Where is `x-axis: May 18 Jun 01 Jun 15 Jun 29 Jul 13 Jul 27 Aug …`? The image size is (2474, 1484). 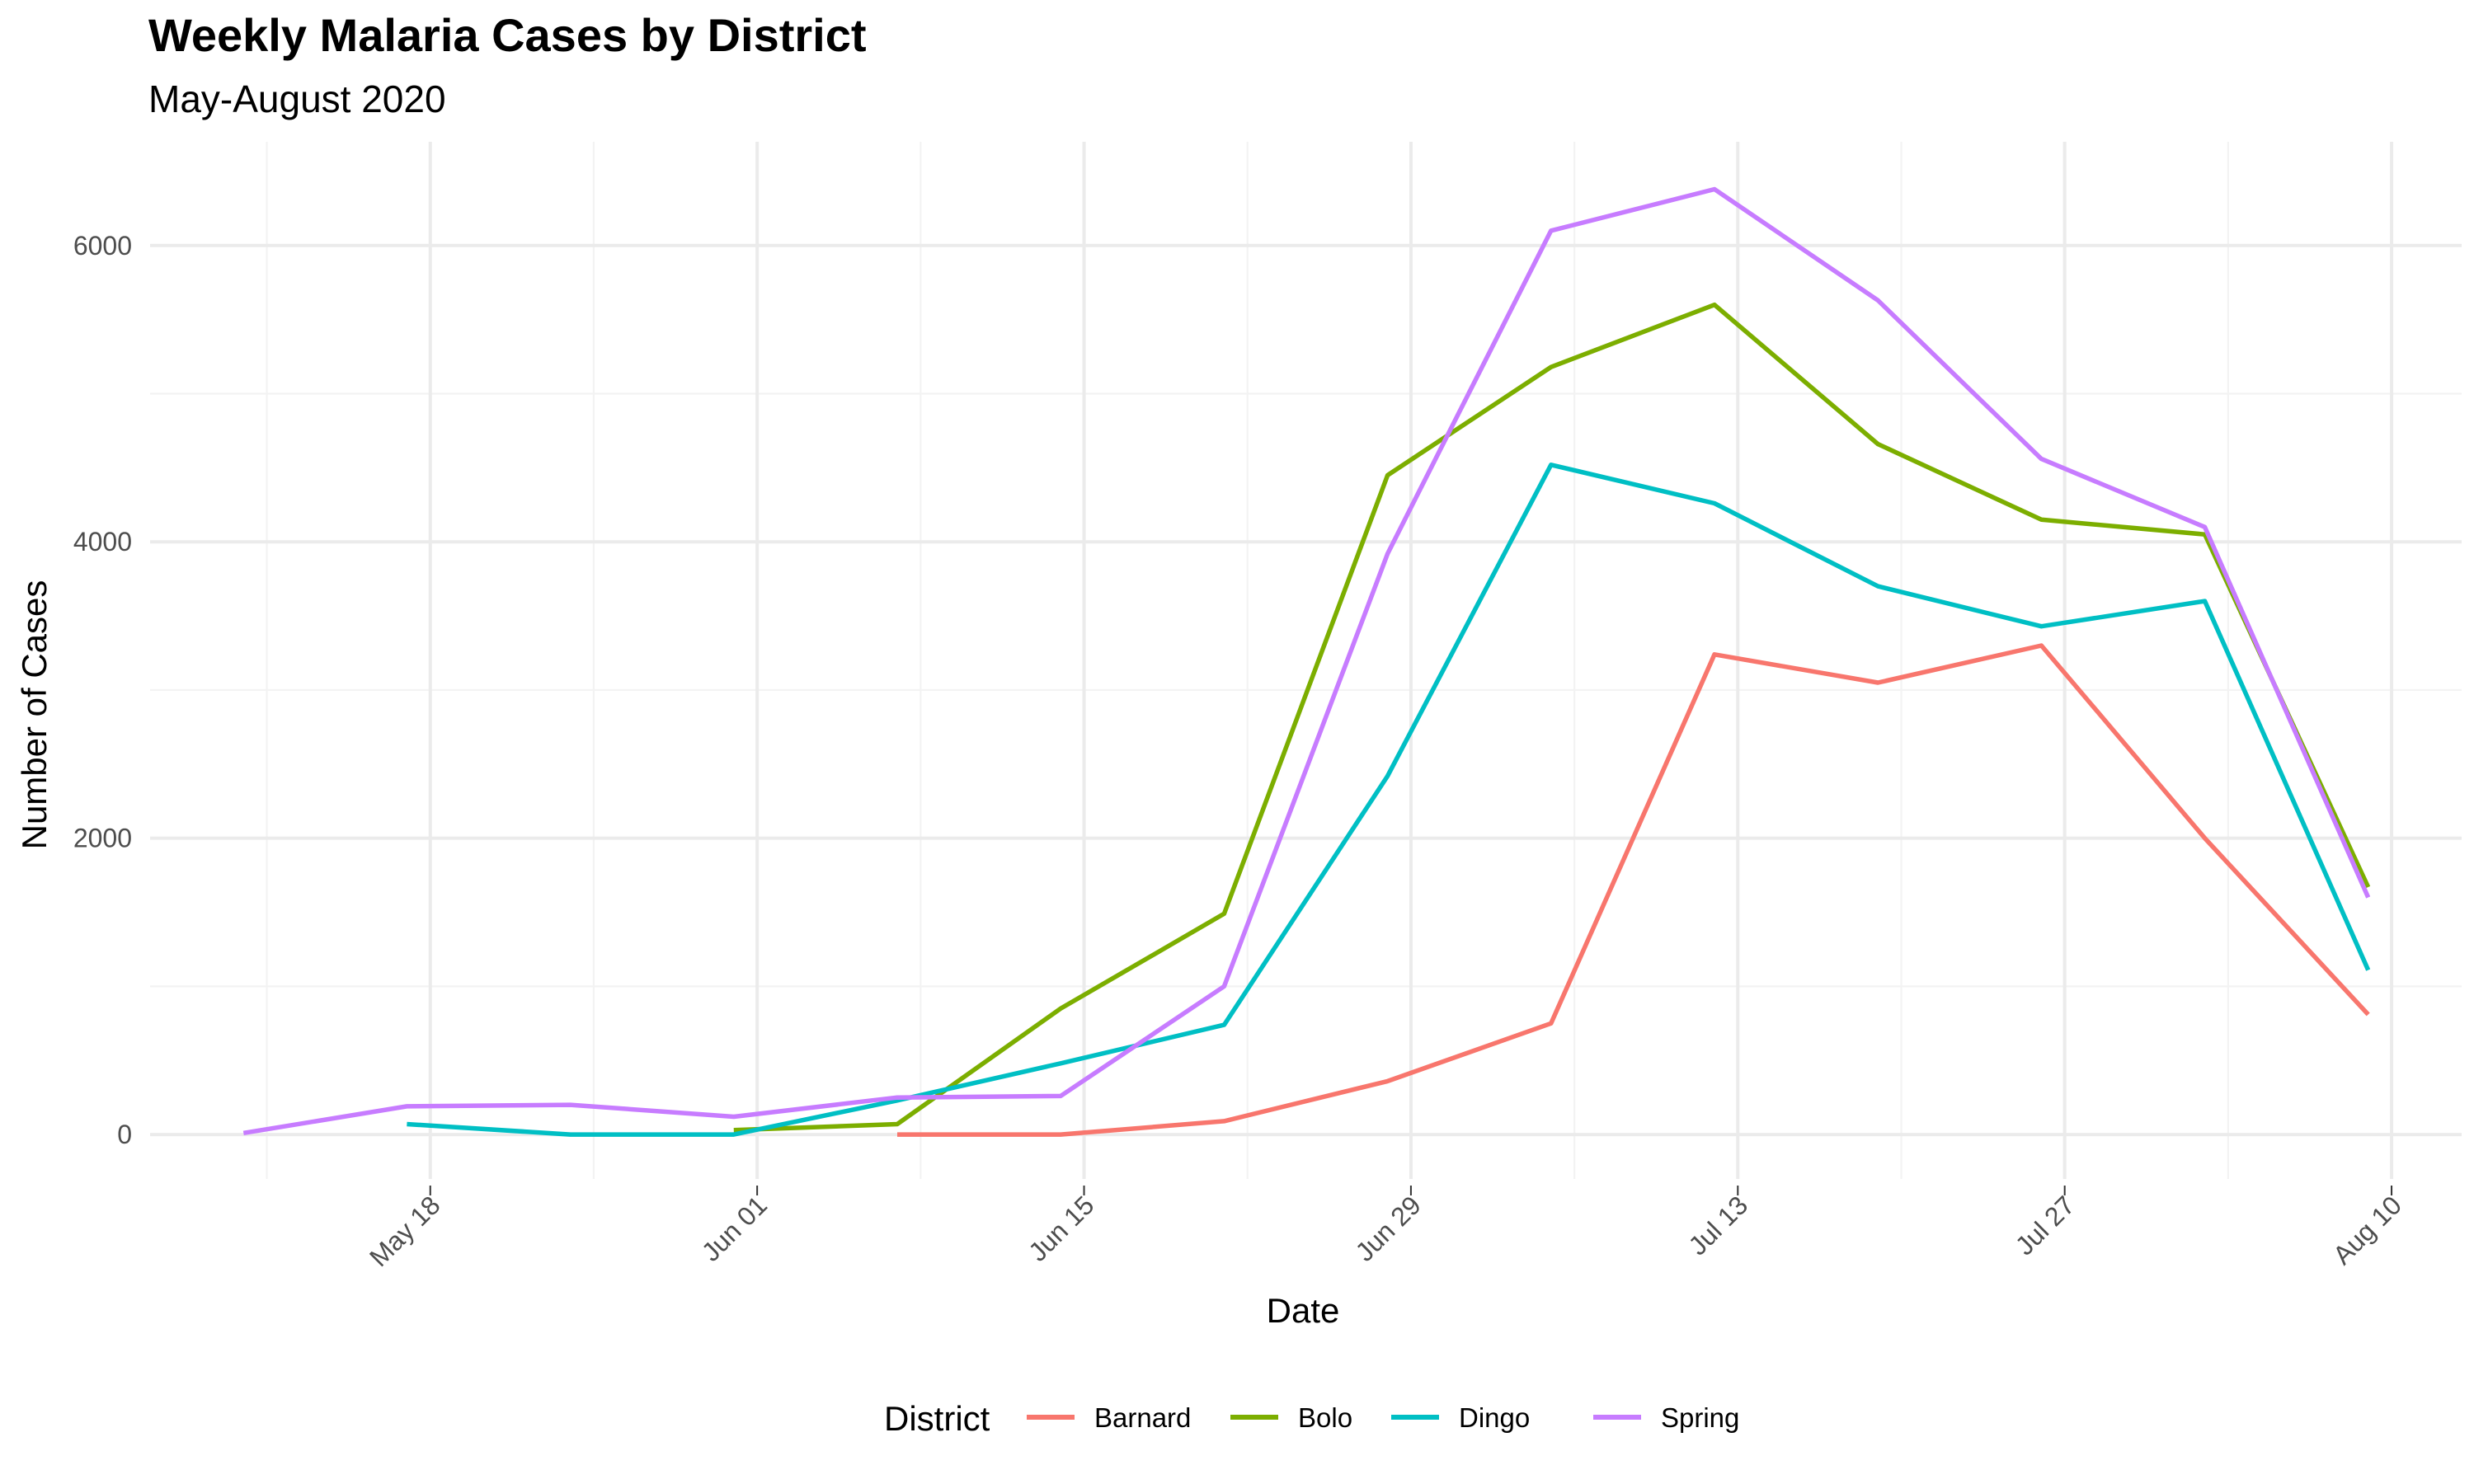 x-axis: May 18 Jun 01 Jun 15 Jun 29 Jul 13 Jul 27 Aug … is located at coordinates (1385, 1229).